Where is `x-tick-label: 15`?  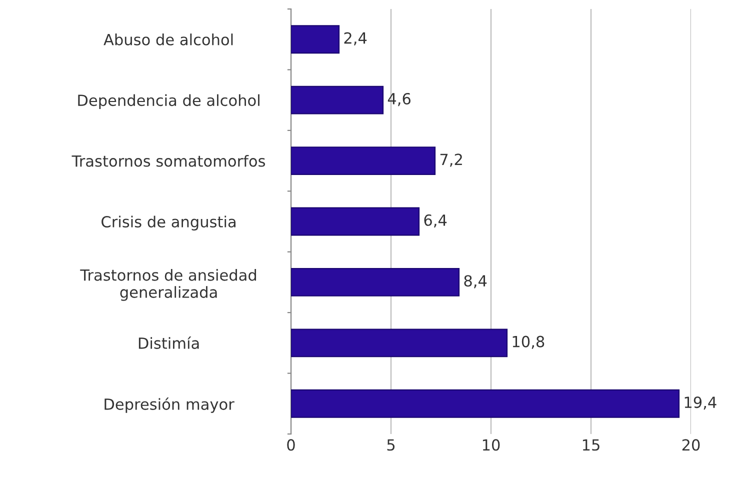 x-tick-label: 15 is located at coordinates (591, 445).